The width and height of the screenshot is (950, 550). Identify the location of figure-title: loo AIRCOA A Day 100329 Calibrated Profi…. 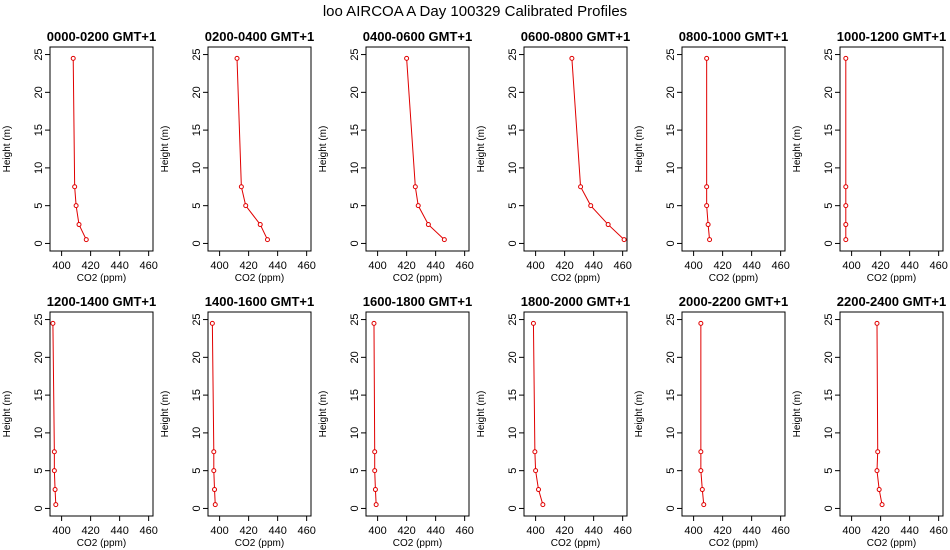
(475, 11).